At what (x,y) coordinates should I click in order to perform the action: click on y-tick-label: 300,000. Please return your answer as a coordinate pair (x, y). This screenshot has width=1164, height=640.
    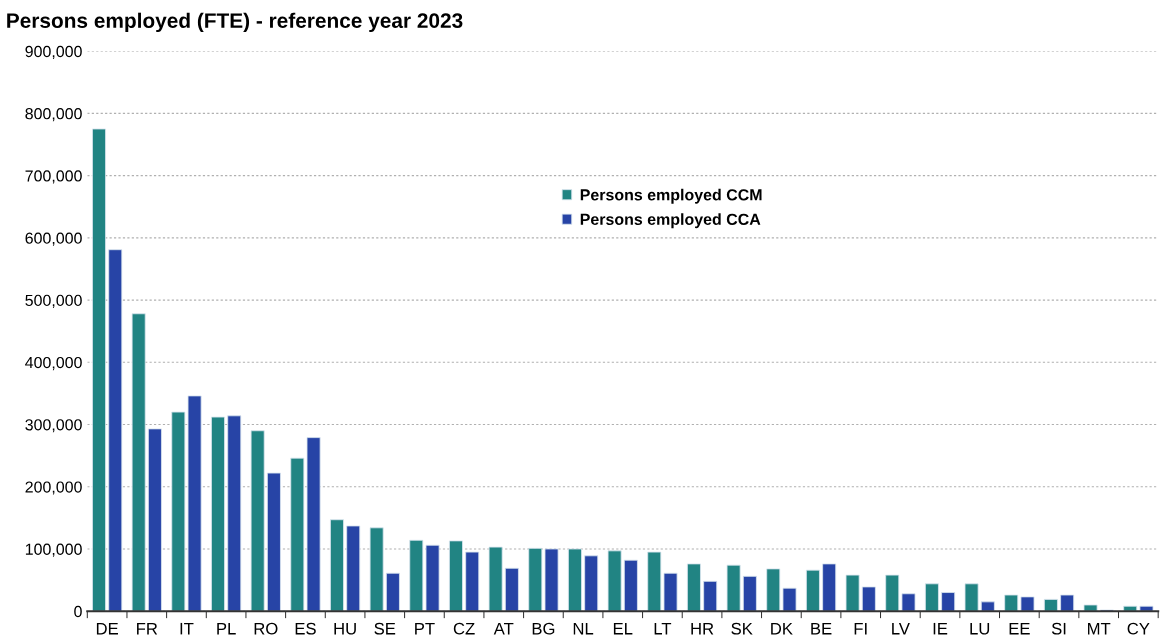
    Looking at the image, I should click on (53, 426).